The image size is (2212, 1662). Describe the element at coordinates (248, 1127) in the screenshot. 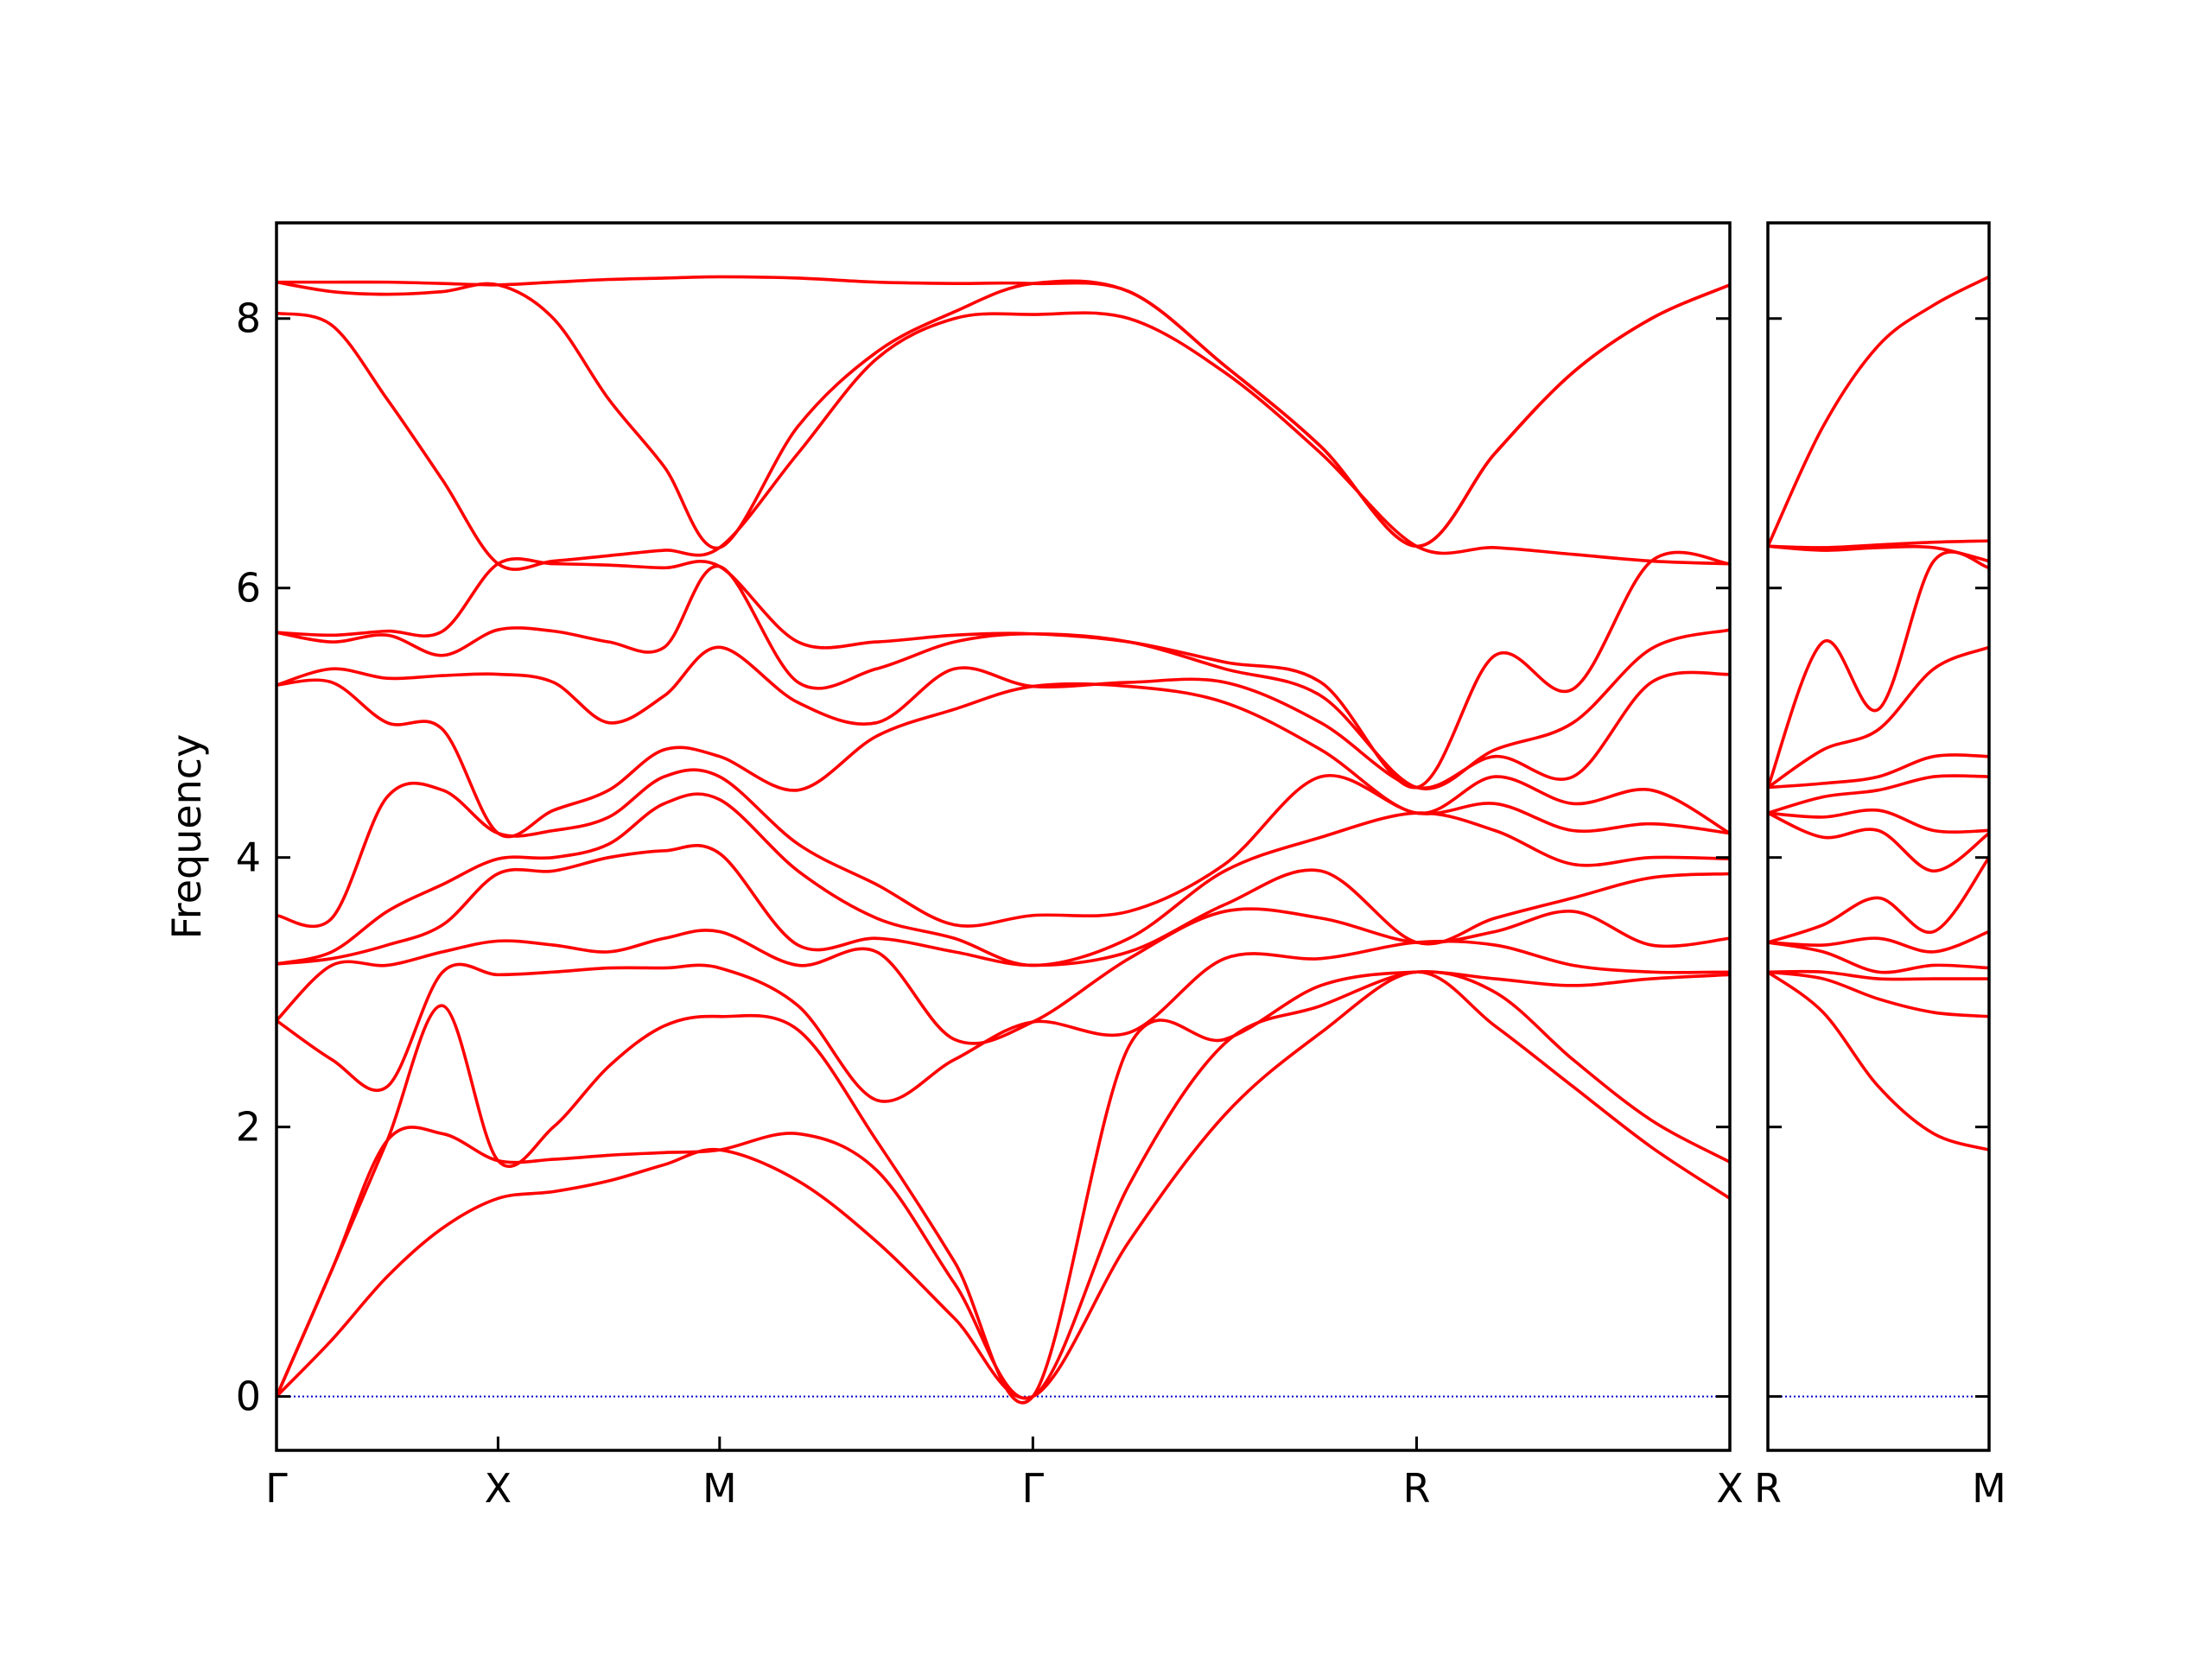

I see `y-tick-label: 2` at that location.